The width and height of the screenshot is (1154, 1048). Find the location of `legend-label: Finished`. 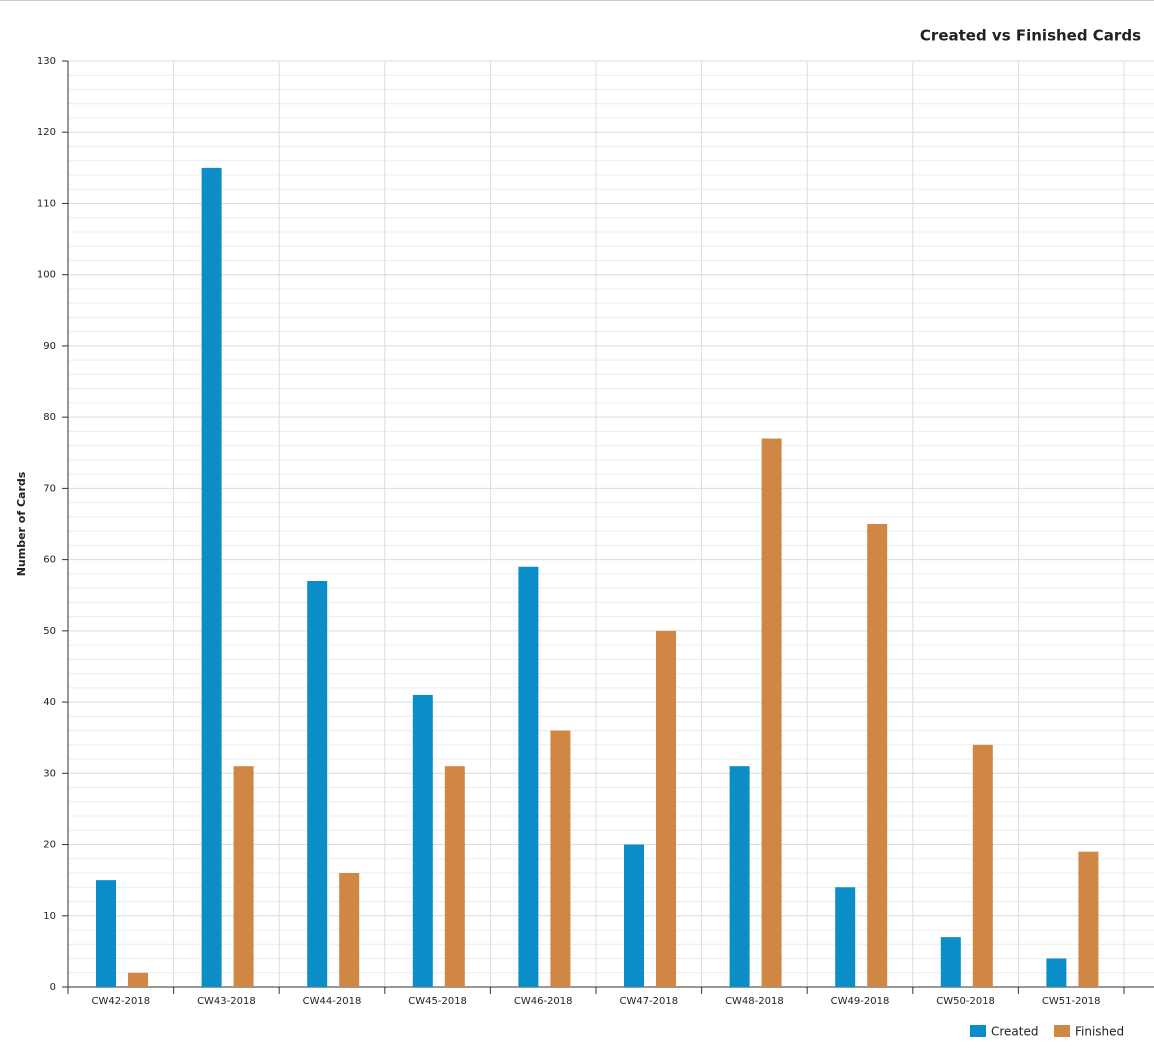

legend-label: Finished is located at coordinates (1099, 1032).